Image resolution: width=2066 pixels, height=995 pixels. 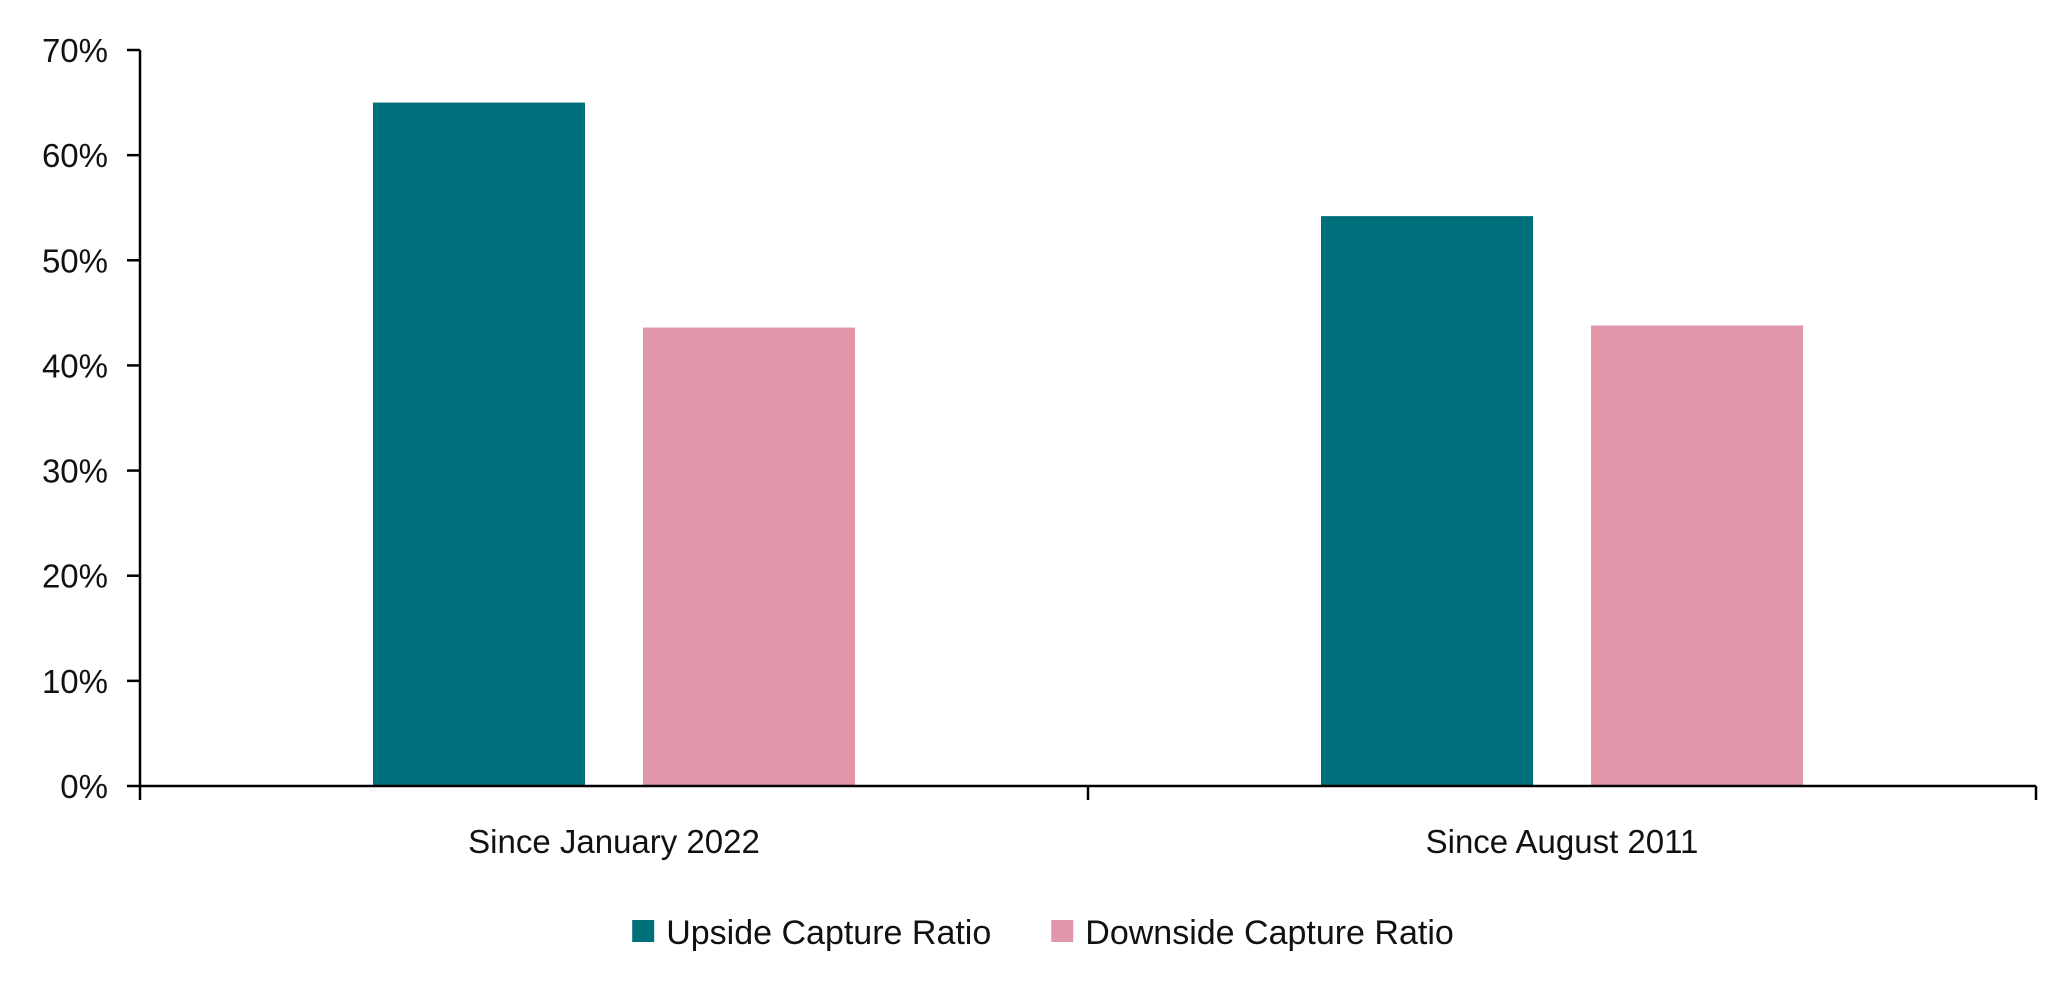 What do you see at coordinates (75, 365) in the screenshot?
I see `y-tick-label: 40%` at bounding box center [75, 365].